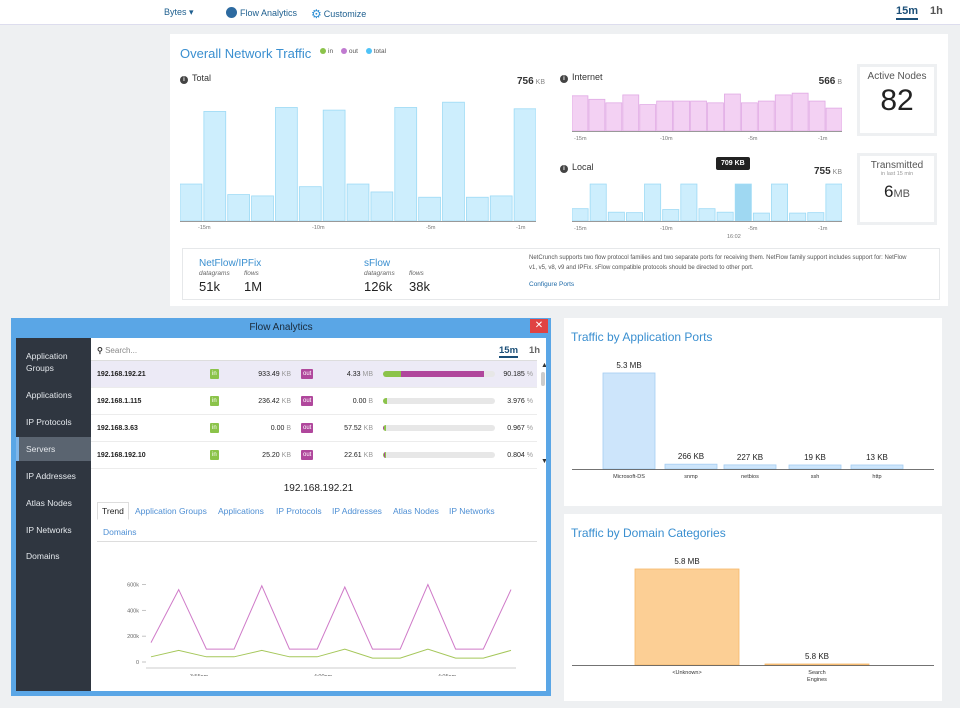  I want to click on range-15m-tab: 15m, so click(509, 351).